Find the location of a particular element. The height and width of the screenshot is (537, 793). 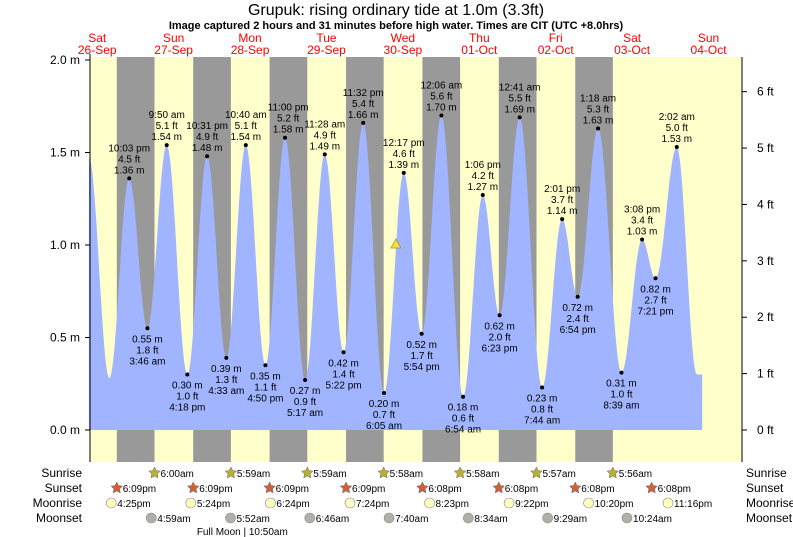

low-tide-time: 7:44 am is located at coordinates (542, 420).